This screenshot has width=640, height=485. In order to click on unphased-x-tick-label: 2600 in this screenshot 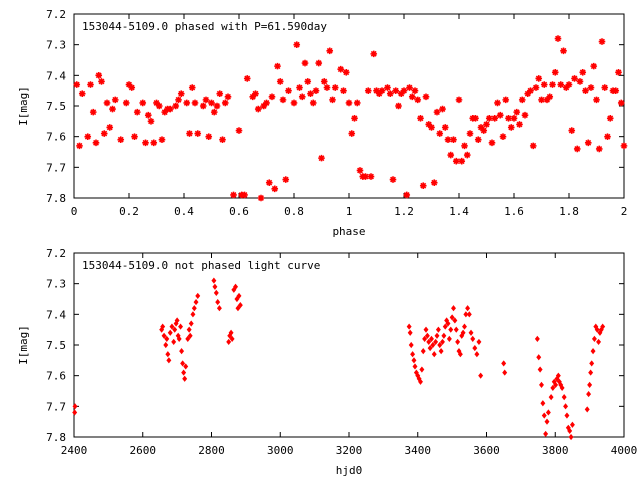, I will do `click(143, 450)`.